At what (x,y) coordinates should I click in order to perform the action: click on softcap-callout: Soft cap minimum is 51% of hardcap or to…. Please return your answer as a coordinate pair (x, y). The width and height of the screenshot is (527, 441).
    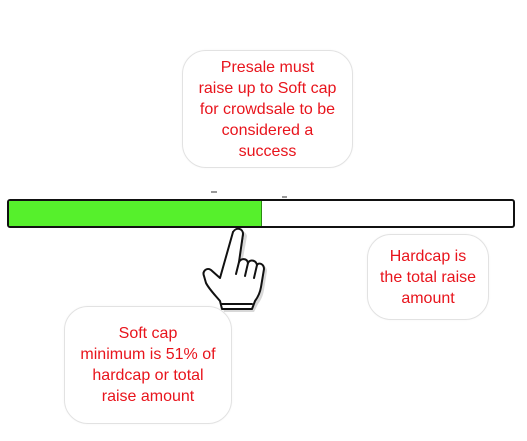
    Looking at the image, I should click on (148, 365).